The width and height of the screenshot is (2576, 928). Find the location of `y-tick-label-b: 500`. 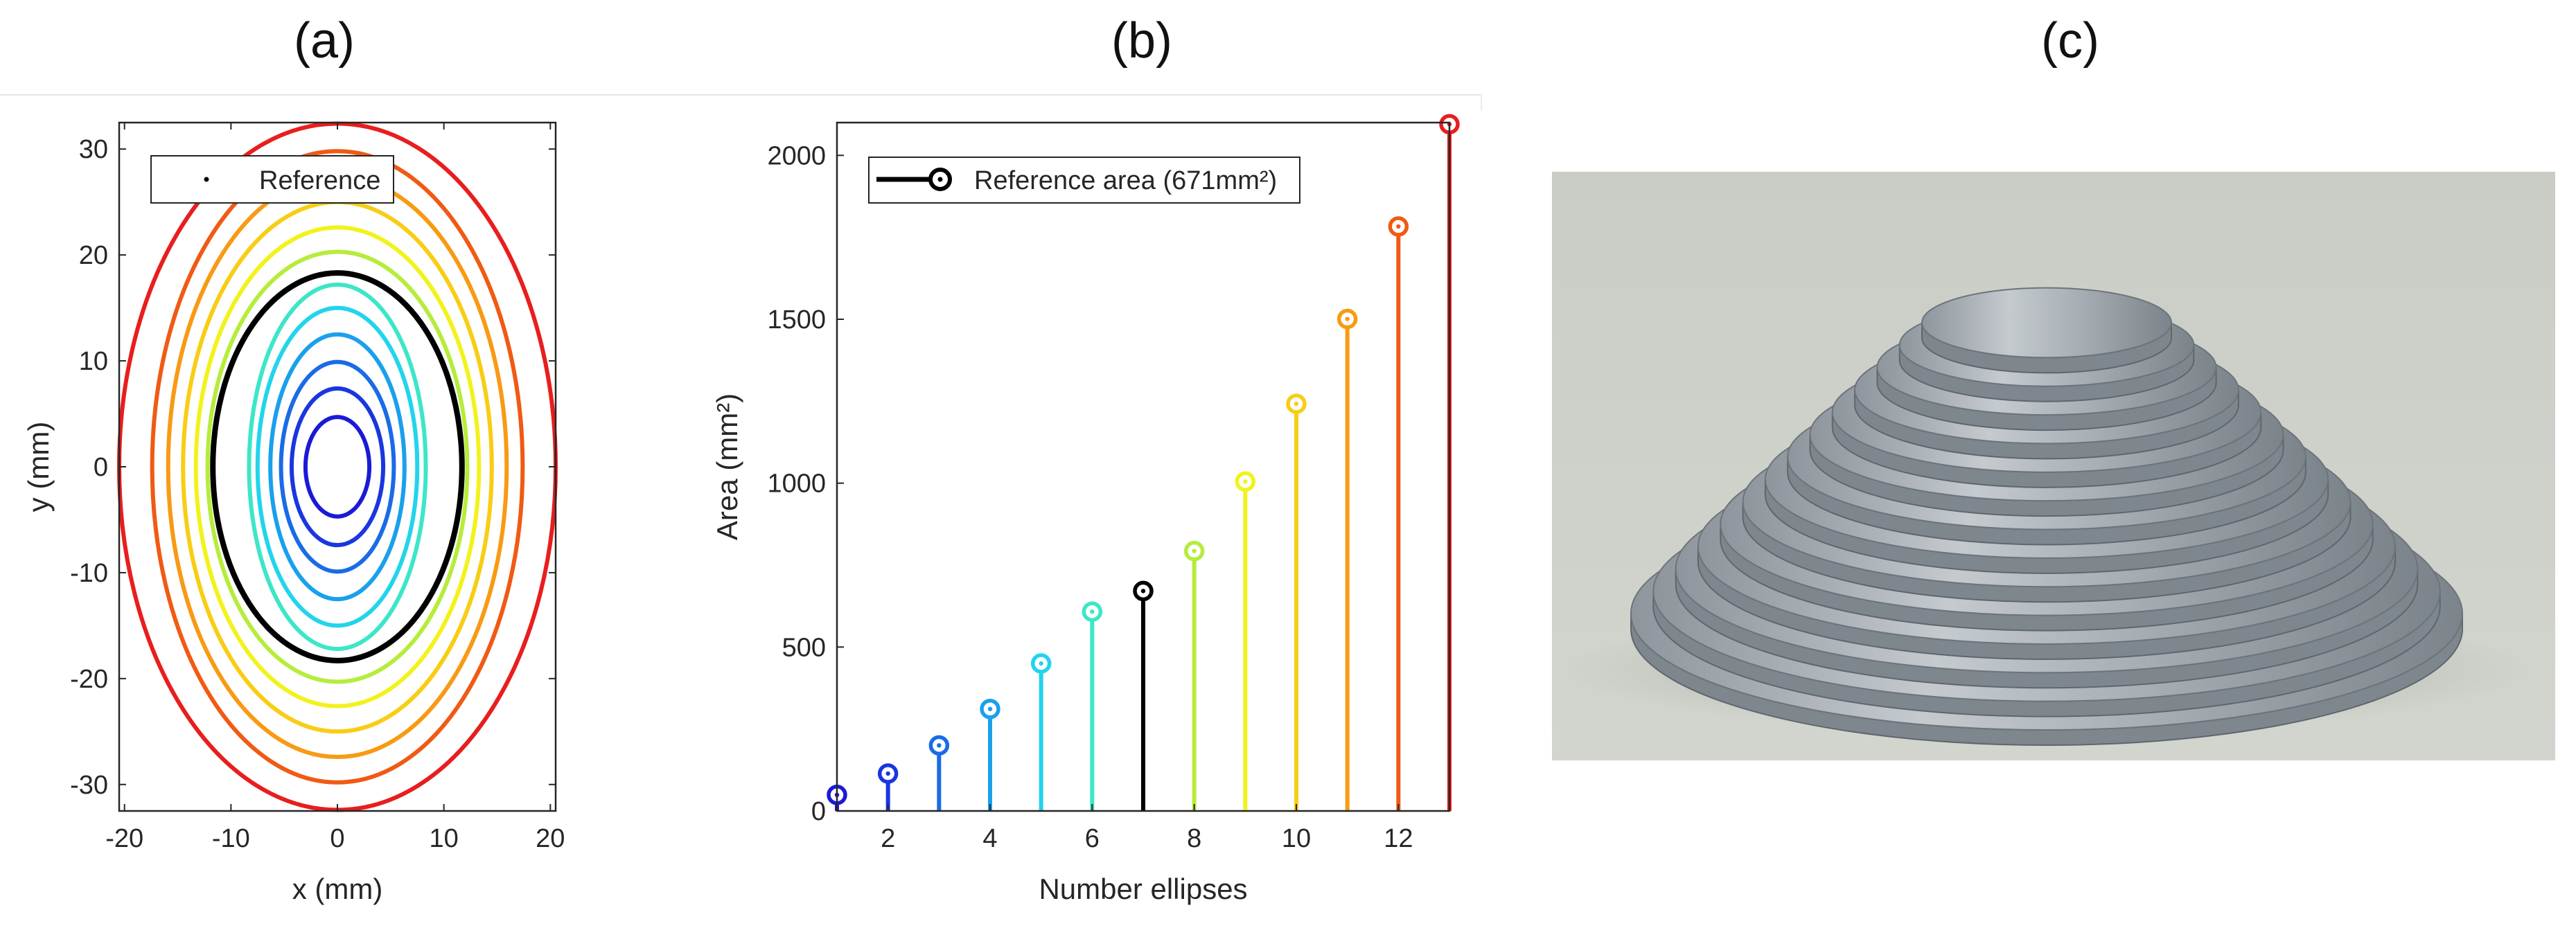

y-tick-label-b: 500 is located at coordinates (804, 647).